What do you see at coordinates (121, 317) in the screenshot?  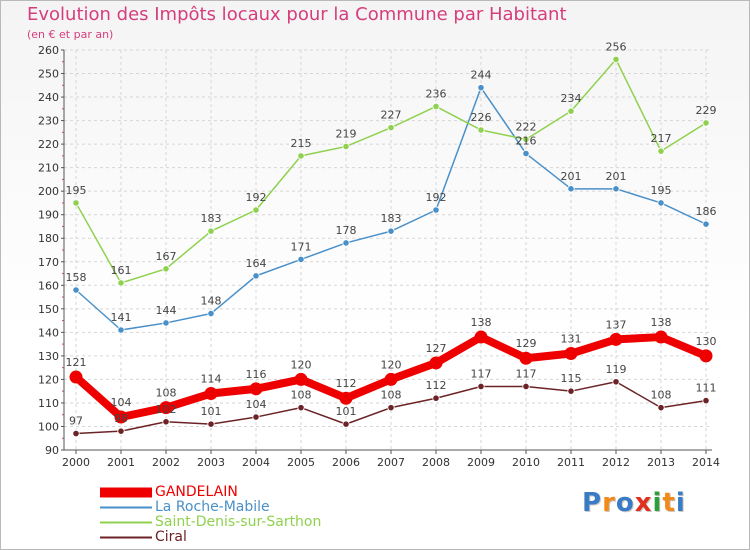 I see `data-label: 141` at bounding box center [121, 317].